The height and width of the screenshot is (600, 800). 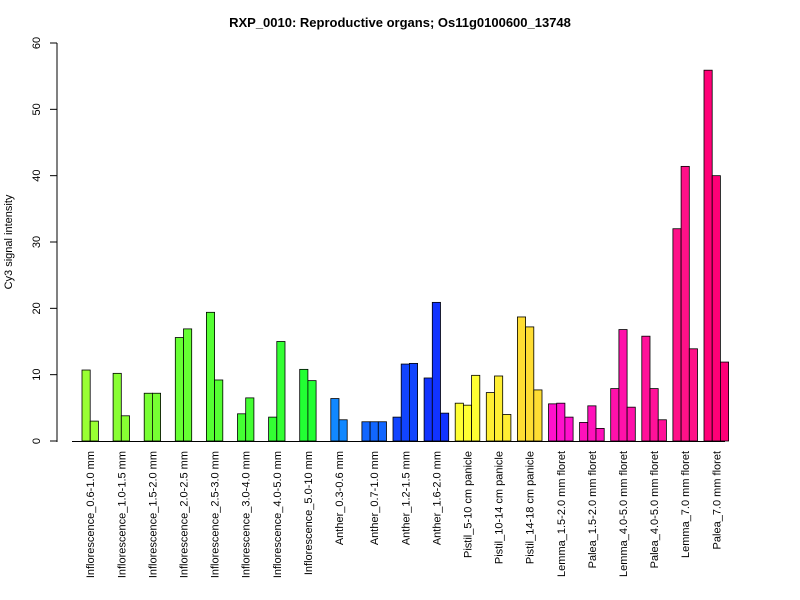 I want to click on category-label: Inflorescence_2.5-3.0 mm, so click(x=216, y=514).